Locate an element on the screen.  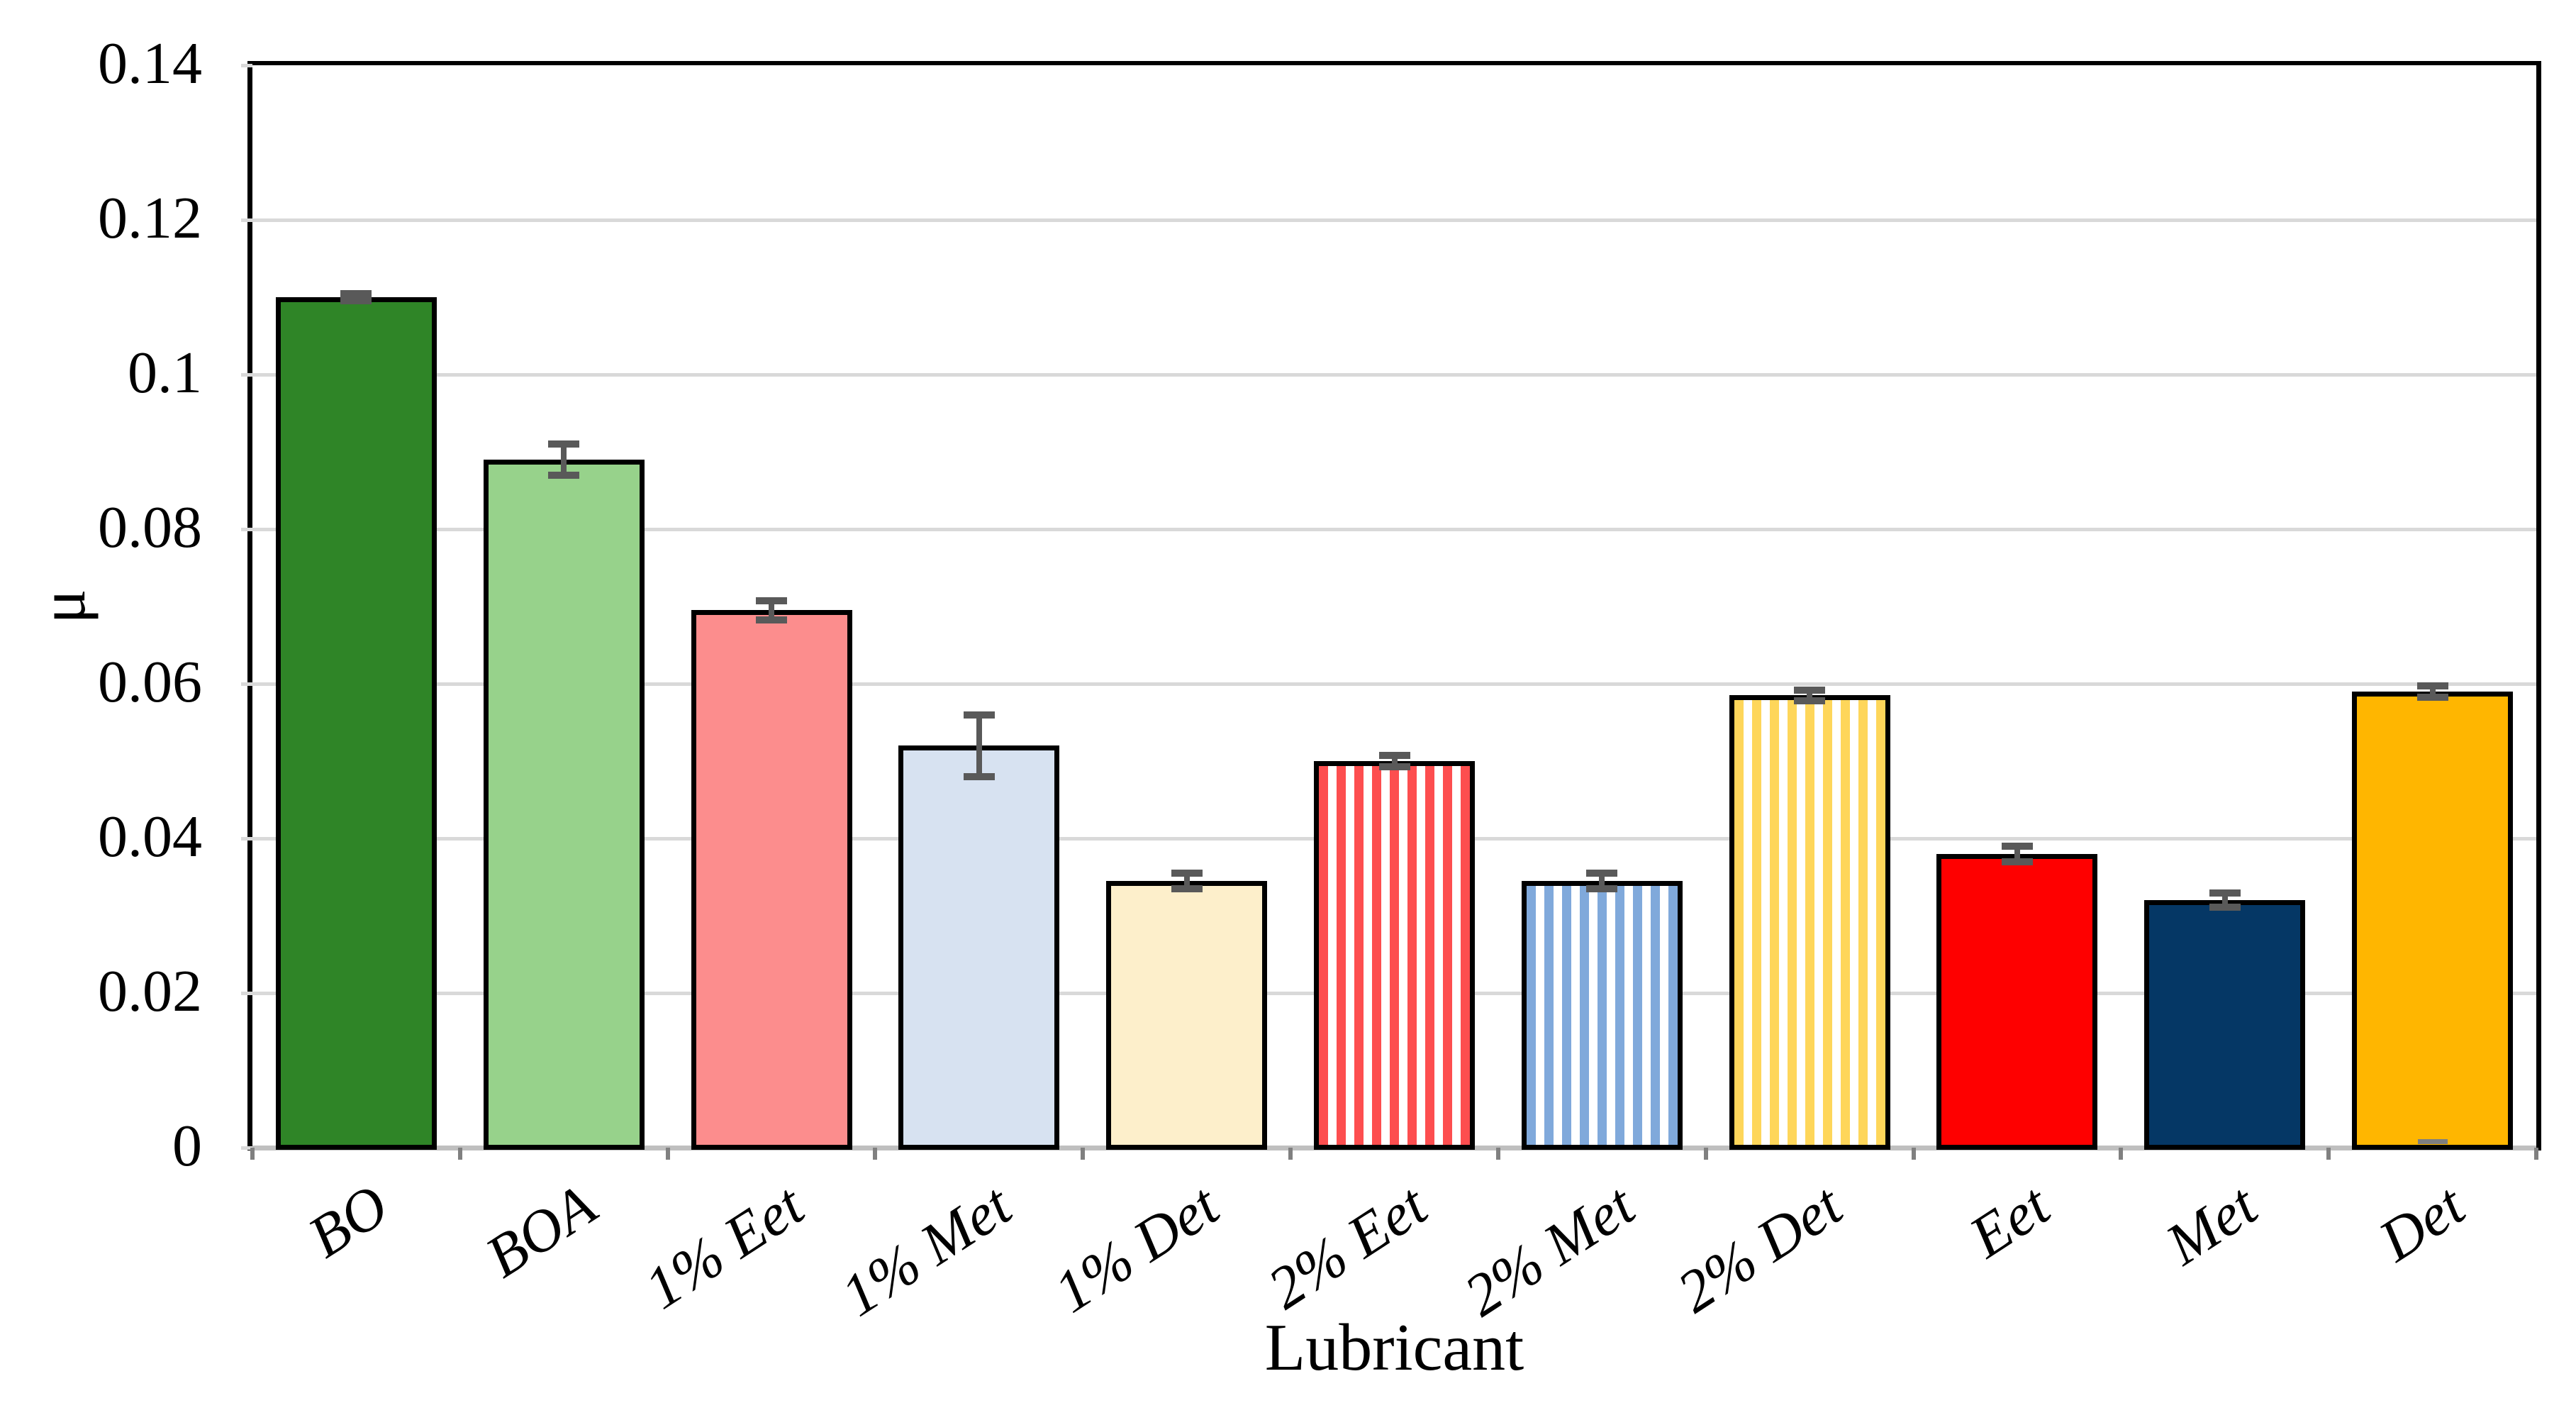
y-tick-label: 0.08 is located at coordinates (150, 527).